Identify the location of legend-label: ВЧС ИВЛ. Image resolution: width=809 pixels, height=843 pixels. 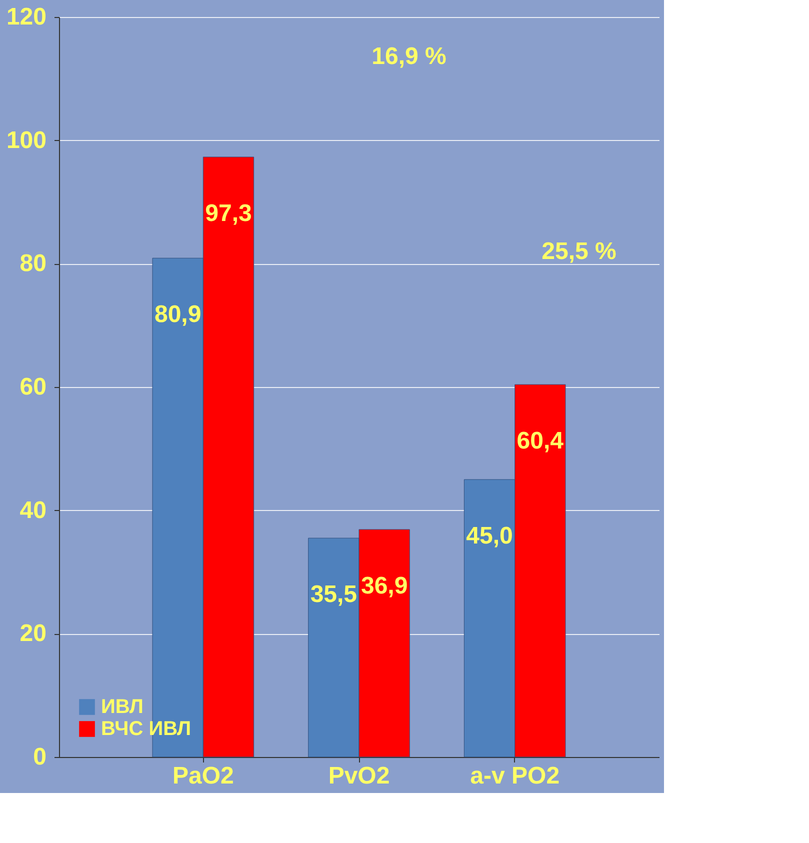
(146, 729).